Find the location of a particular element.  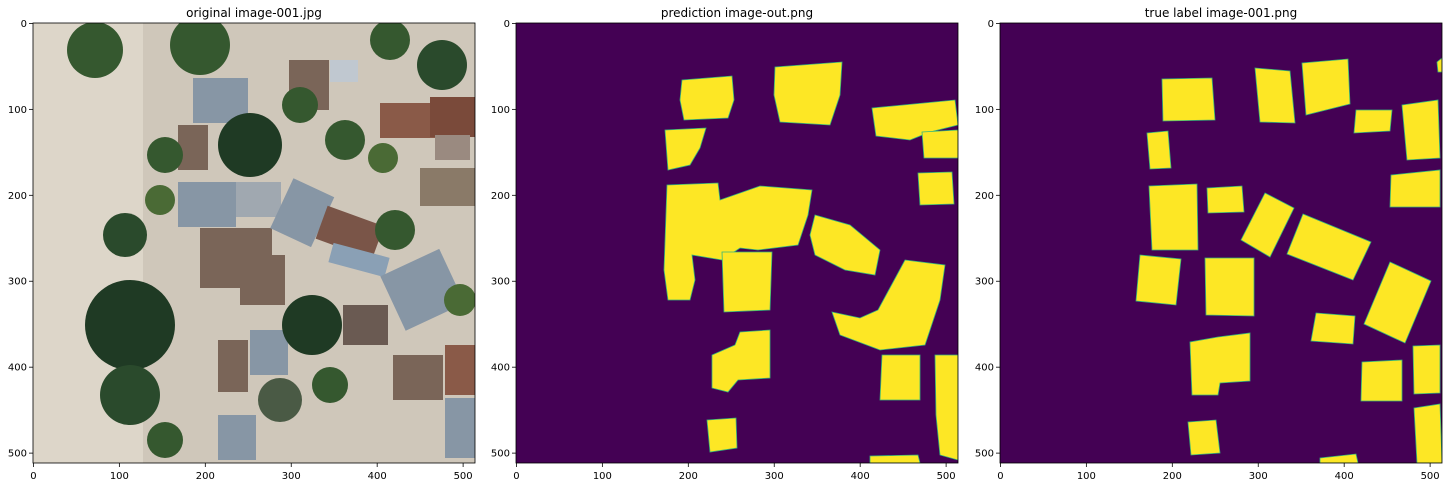

panel-title: true label image-001.png is located at coordinates (1221, 13).